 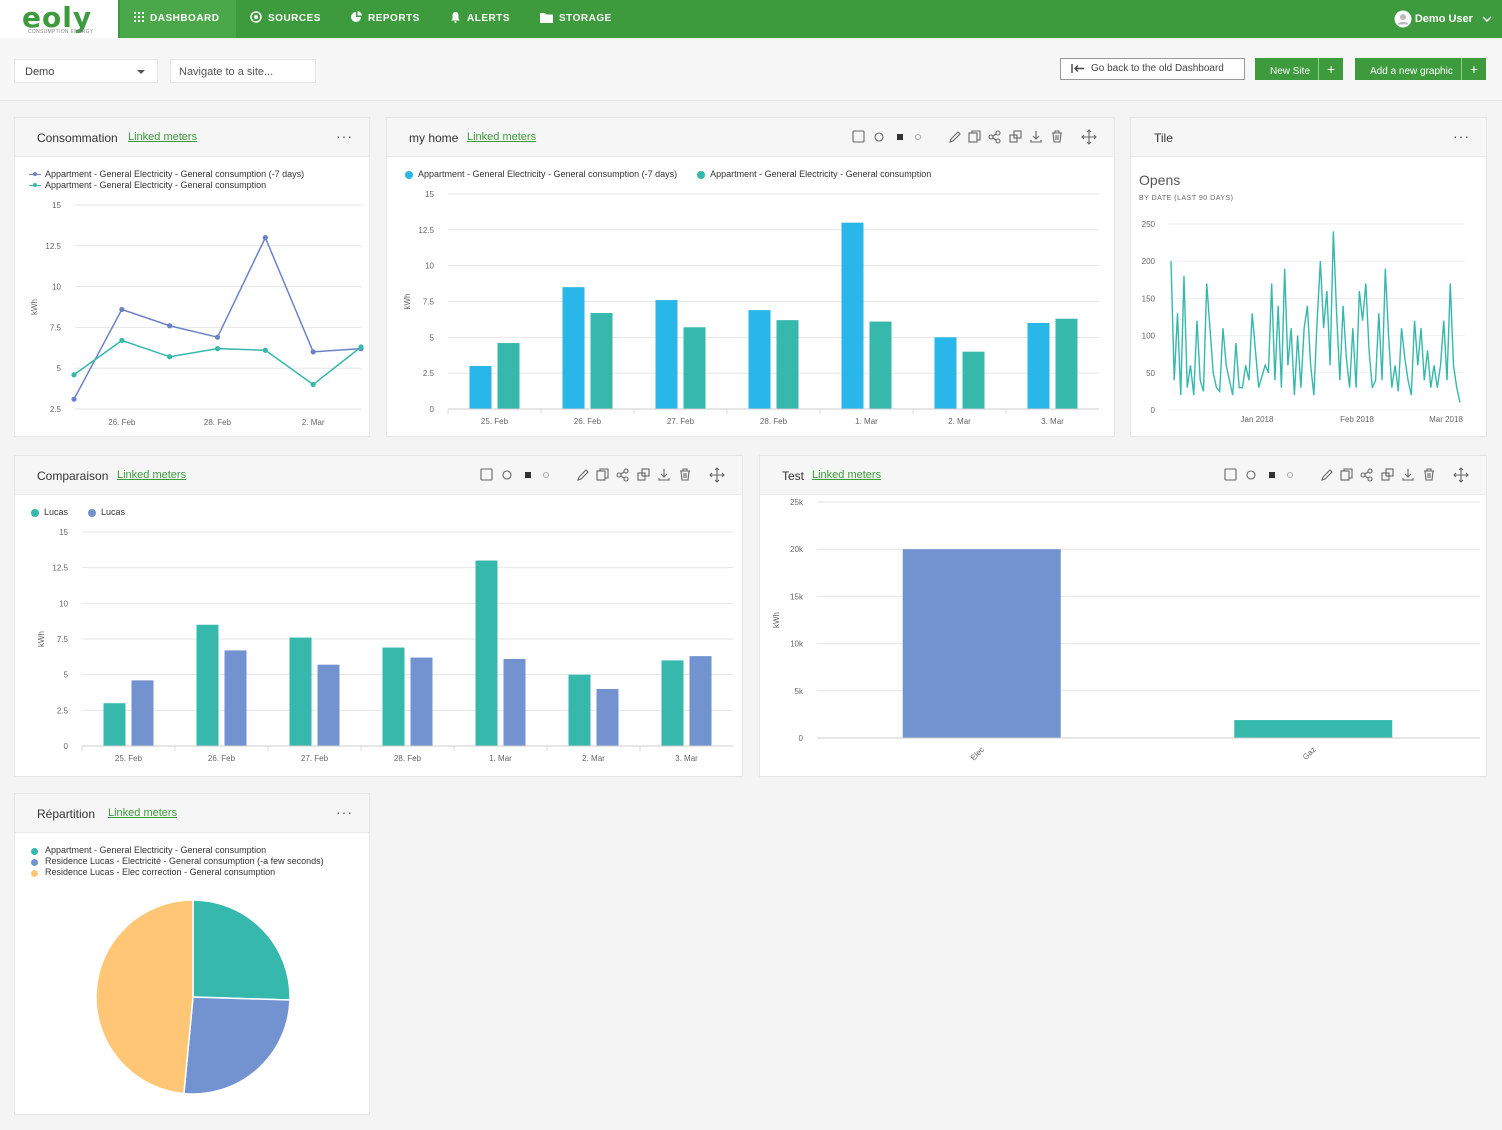 What do you see at coordinates (193, 997) in the screenshot?
I see `repartition-pie-chart` at bounding box center [193, 997].